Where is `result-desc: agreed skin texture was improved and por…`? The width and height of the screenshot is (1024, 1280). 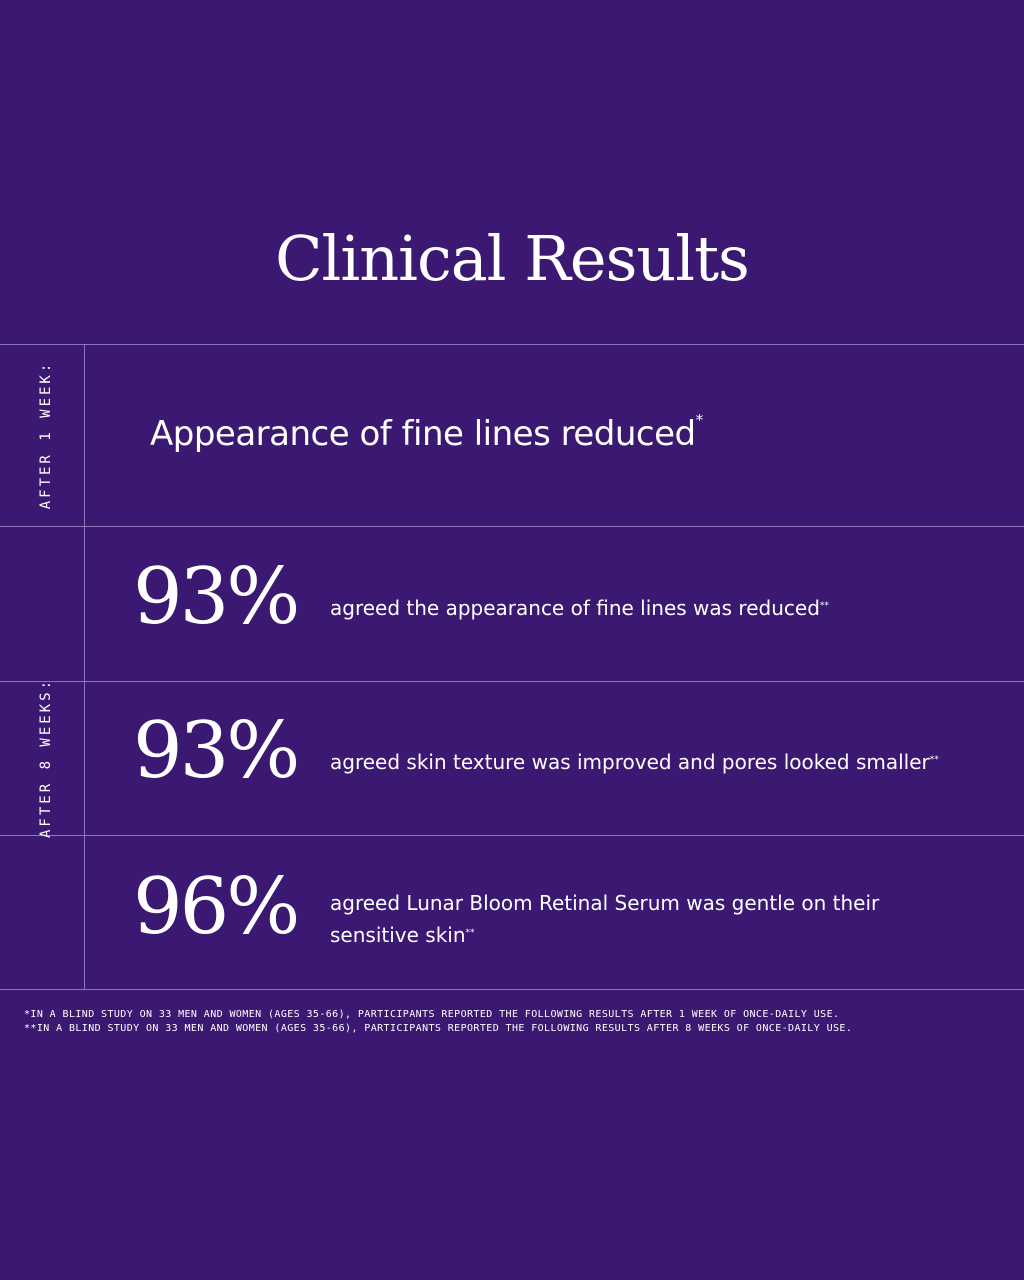 result-desc: agreed skin texture was improved and por… is located at coordinates (630, 762).